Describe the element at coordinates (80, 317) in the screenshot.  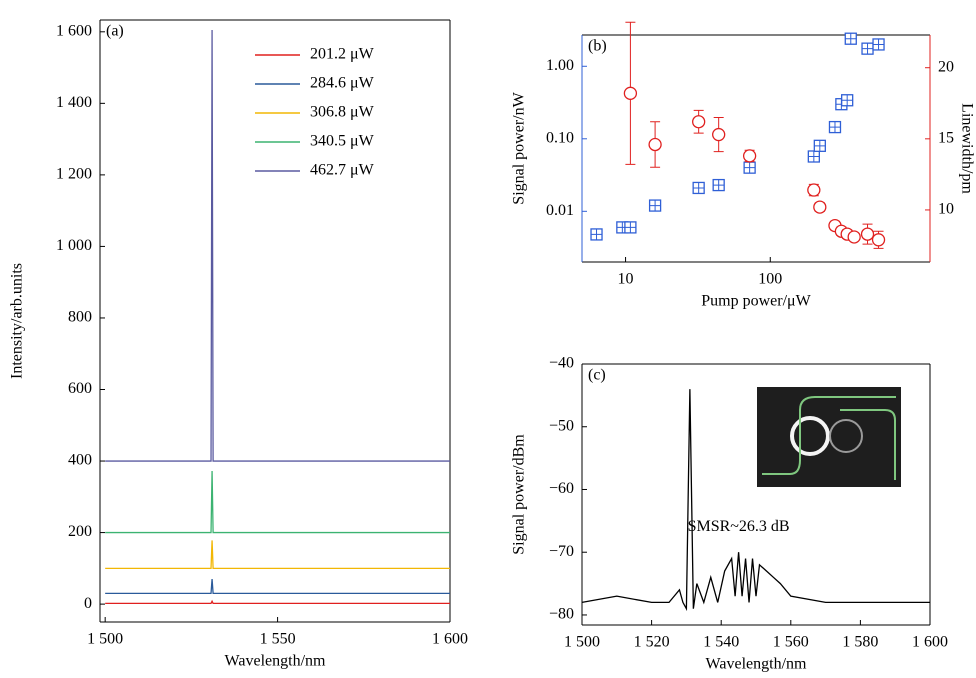
I see `y-tick-label: 800` at that location.